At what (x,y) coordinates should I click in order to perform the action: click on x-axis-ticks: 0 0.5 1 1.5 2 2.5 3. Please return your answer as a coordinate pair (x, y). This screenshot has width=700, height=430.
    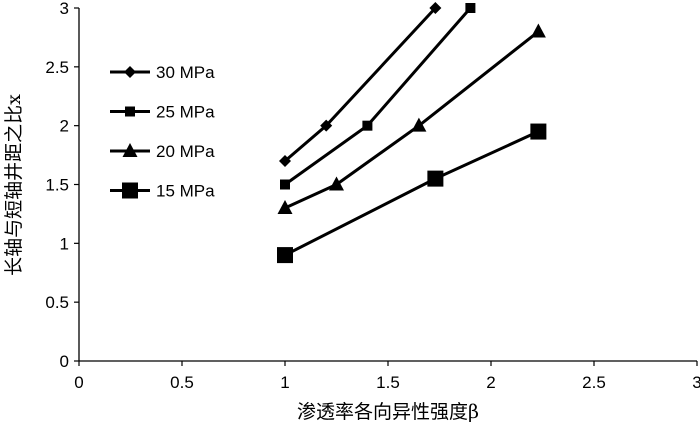
    Looking at the image, I should click on (387, 376).